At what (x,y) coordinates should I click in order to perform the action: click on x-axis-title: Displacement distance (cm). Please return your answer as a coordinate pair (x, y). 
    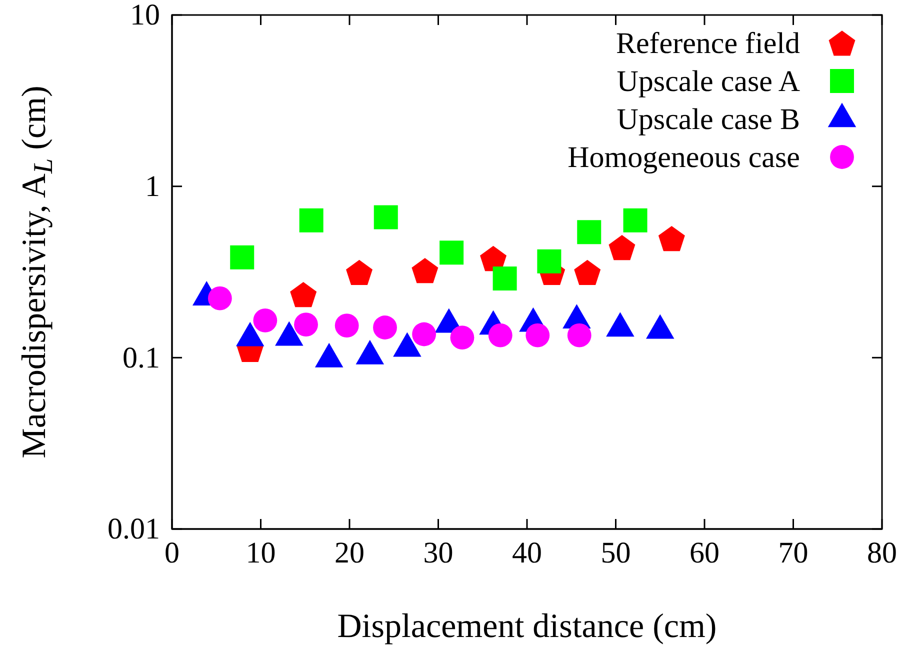
    Looking at the image, I should click on (527, 626).